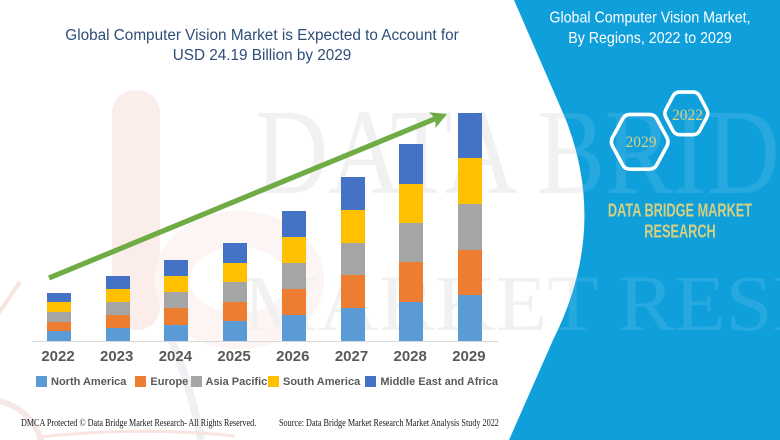 The image size is (780, 440). I want to click on svg-text: 2022, so click(687, 115).